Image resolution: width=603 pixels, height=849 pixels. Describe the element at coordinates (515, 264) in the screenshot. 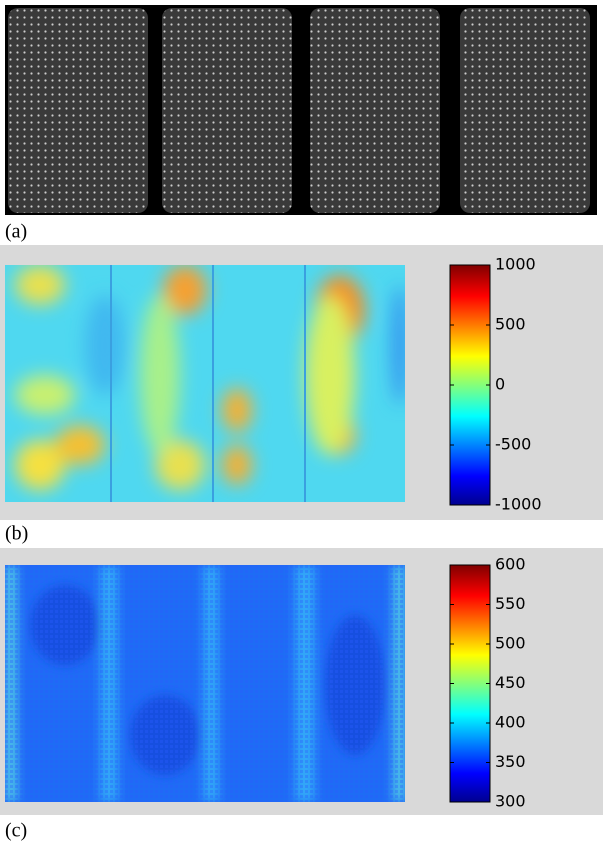

I see `colorbar-tick-label: 1000` at that location.